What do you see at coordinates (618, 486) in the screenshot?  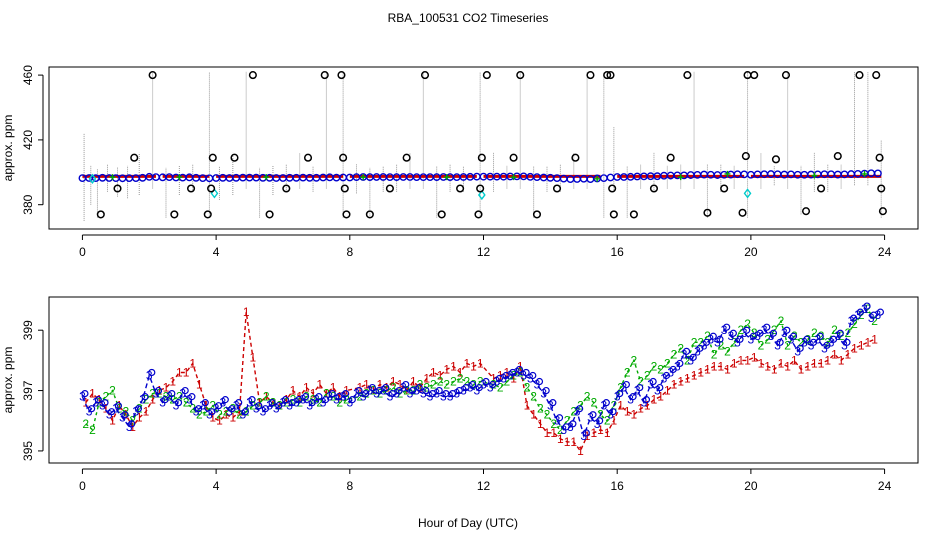 I see `x-tick-label: 16` at bounding box center [618, 486].